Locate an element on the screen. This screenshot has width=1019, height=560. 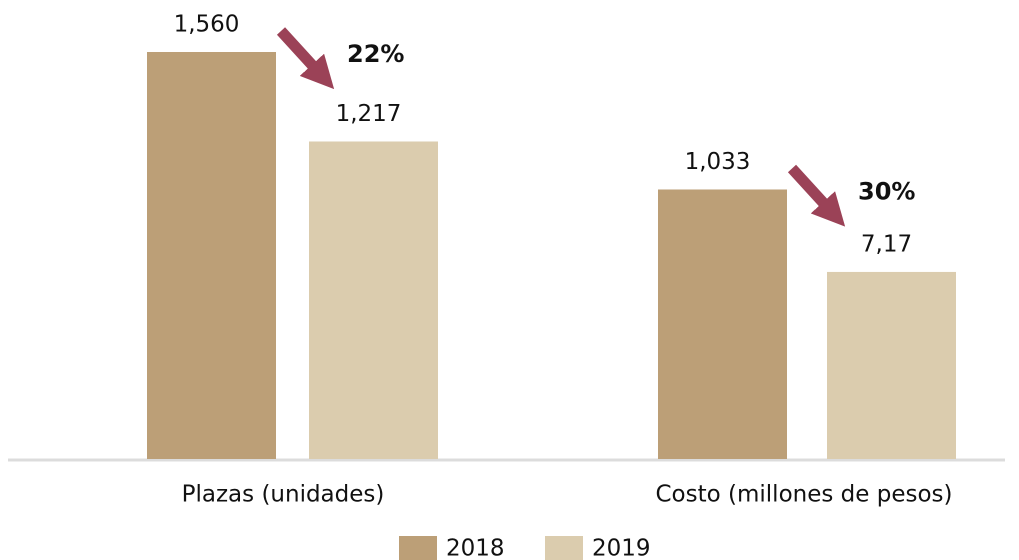
annotation: 30% is located at coordinates (886, 191).